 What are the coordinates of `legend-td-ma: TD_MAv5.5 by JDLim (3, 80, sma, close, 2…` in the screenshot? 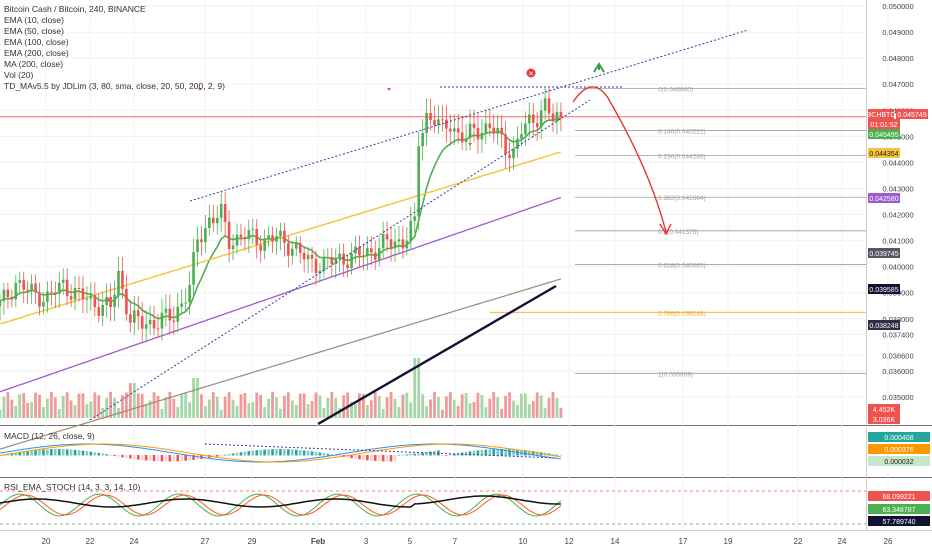 It's located at (114, 86).